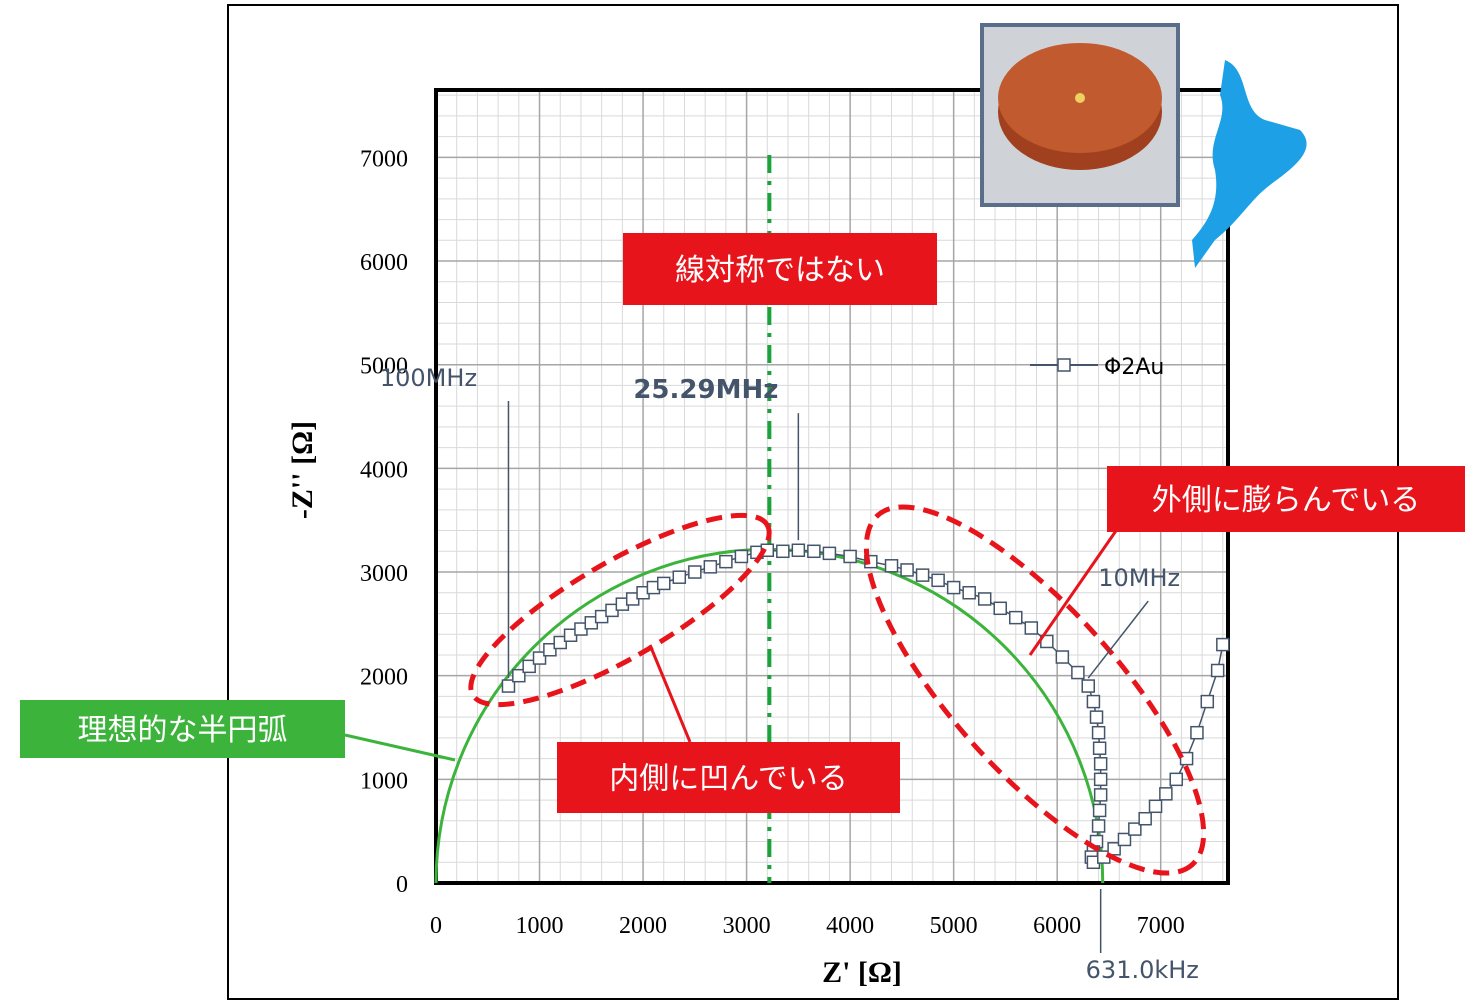 The height and width of the screenshot is (1000, 1467). Describe the element at coordinates (1057, 926) in the screenshot. I see `x-tick-label: 6000` at that location.